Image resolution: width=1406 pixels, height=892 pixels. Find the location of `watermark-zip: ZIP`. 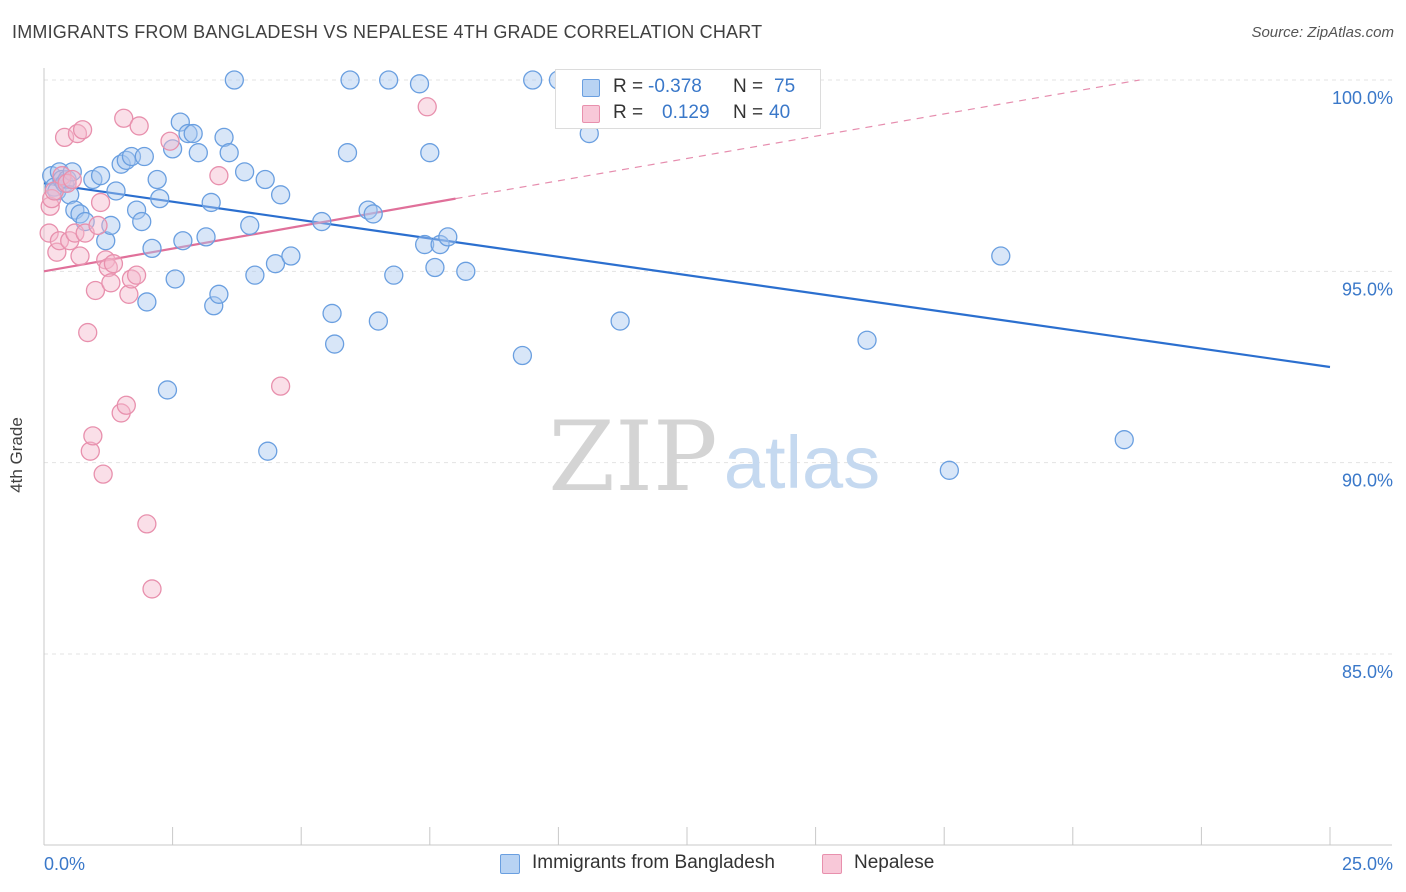

watermark-zip: ZIP is located at coordinates (632, 457).